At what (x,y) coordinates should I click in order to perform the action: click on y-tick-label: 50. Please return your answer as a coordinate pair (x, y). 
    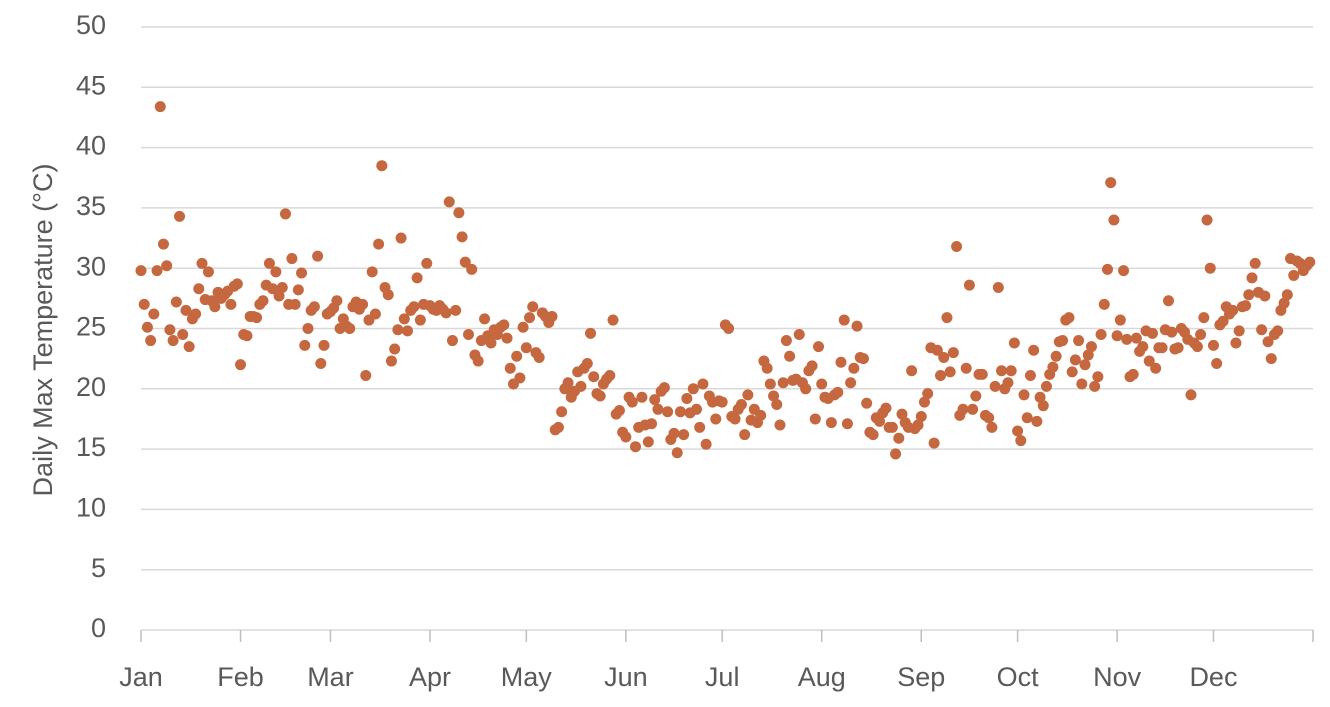
    Looking at the image, I should click on (91, 25).